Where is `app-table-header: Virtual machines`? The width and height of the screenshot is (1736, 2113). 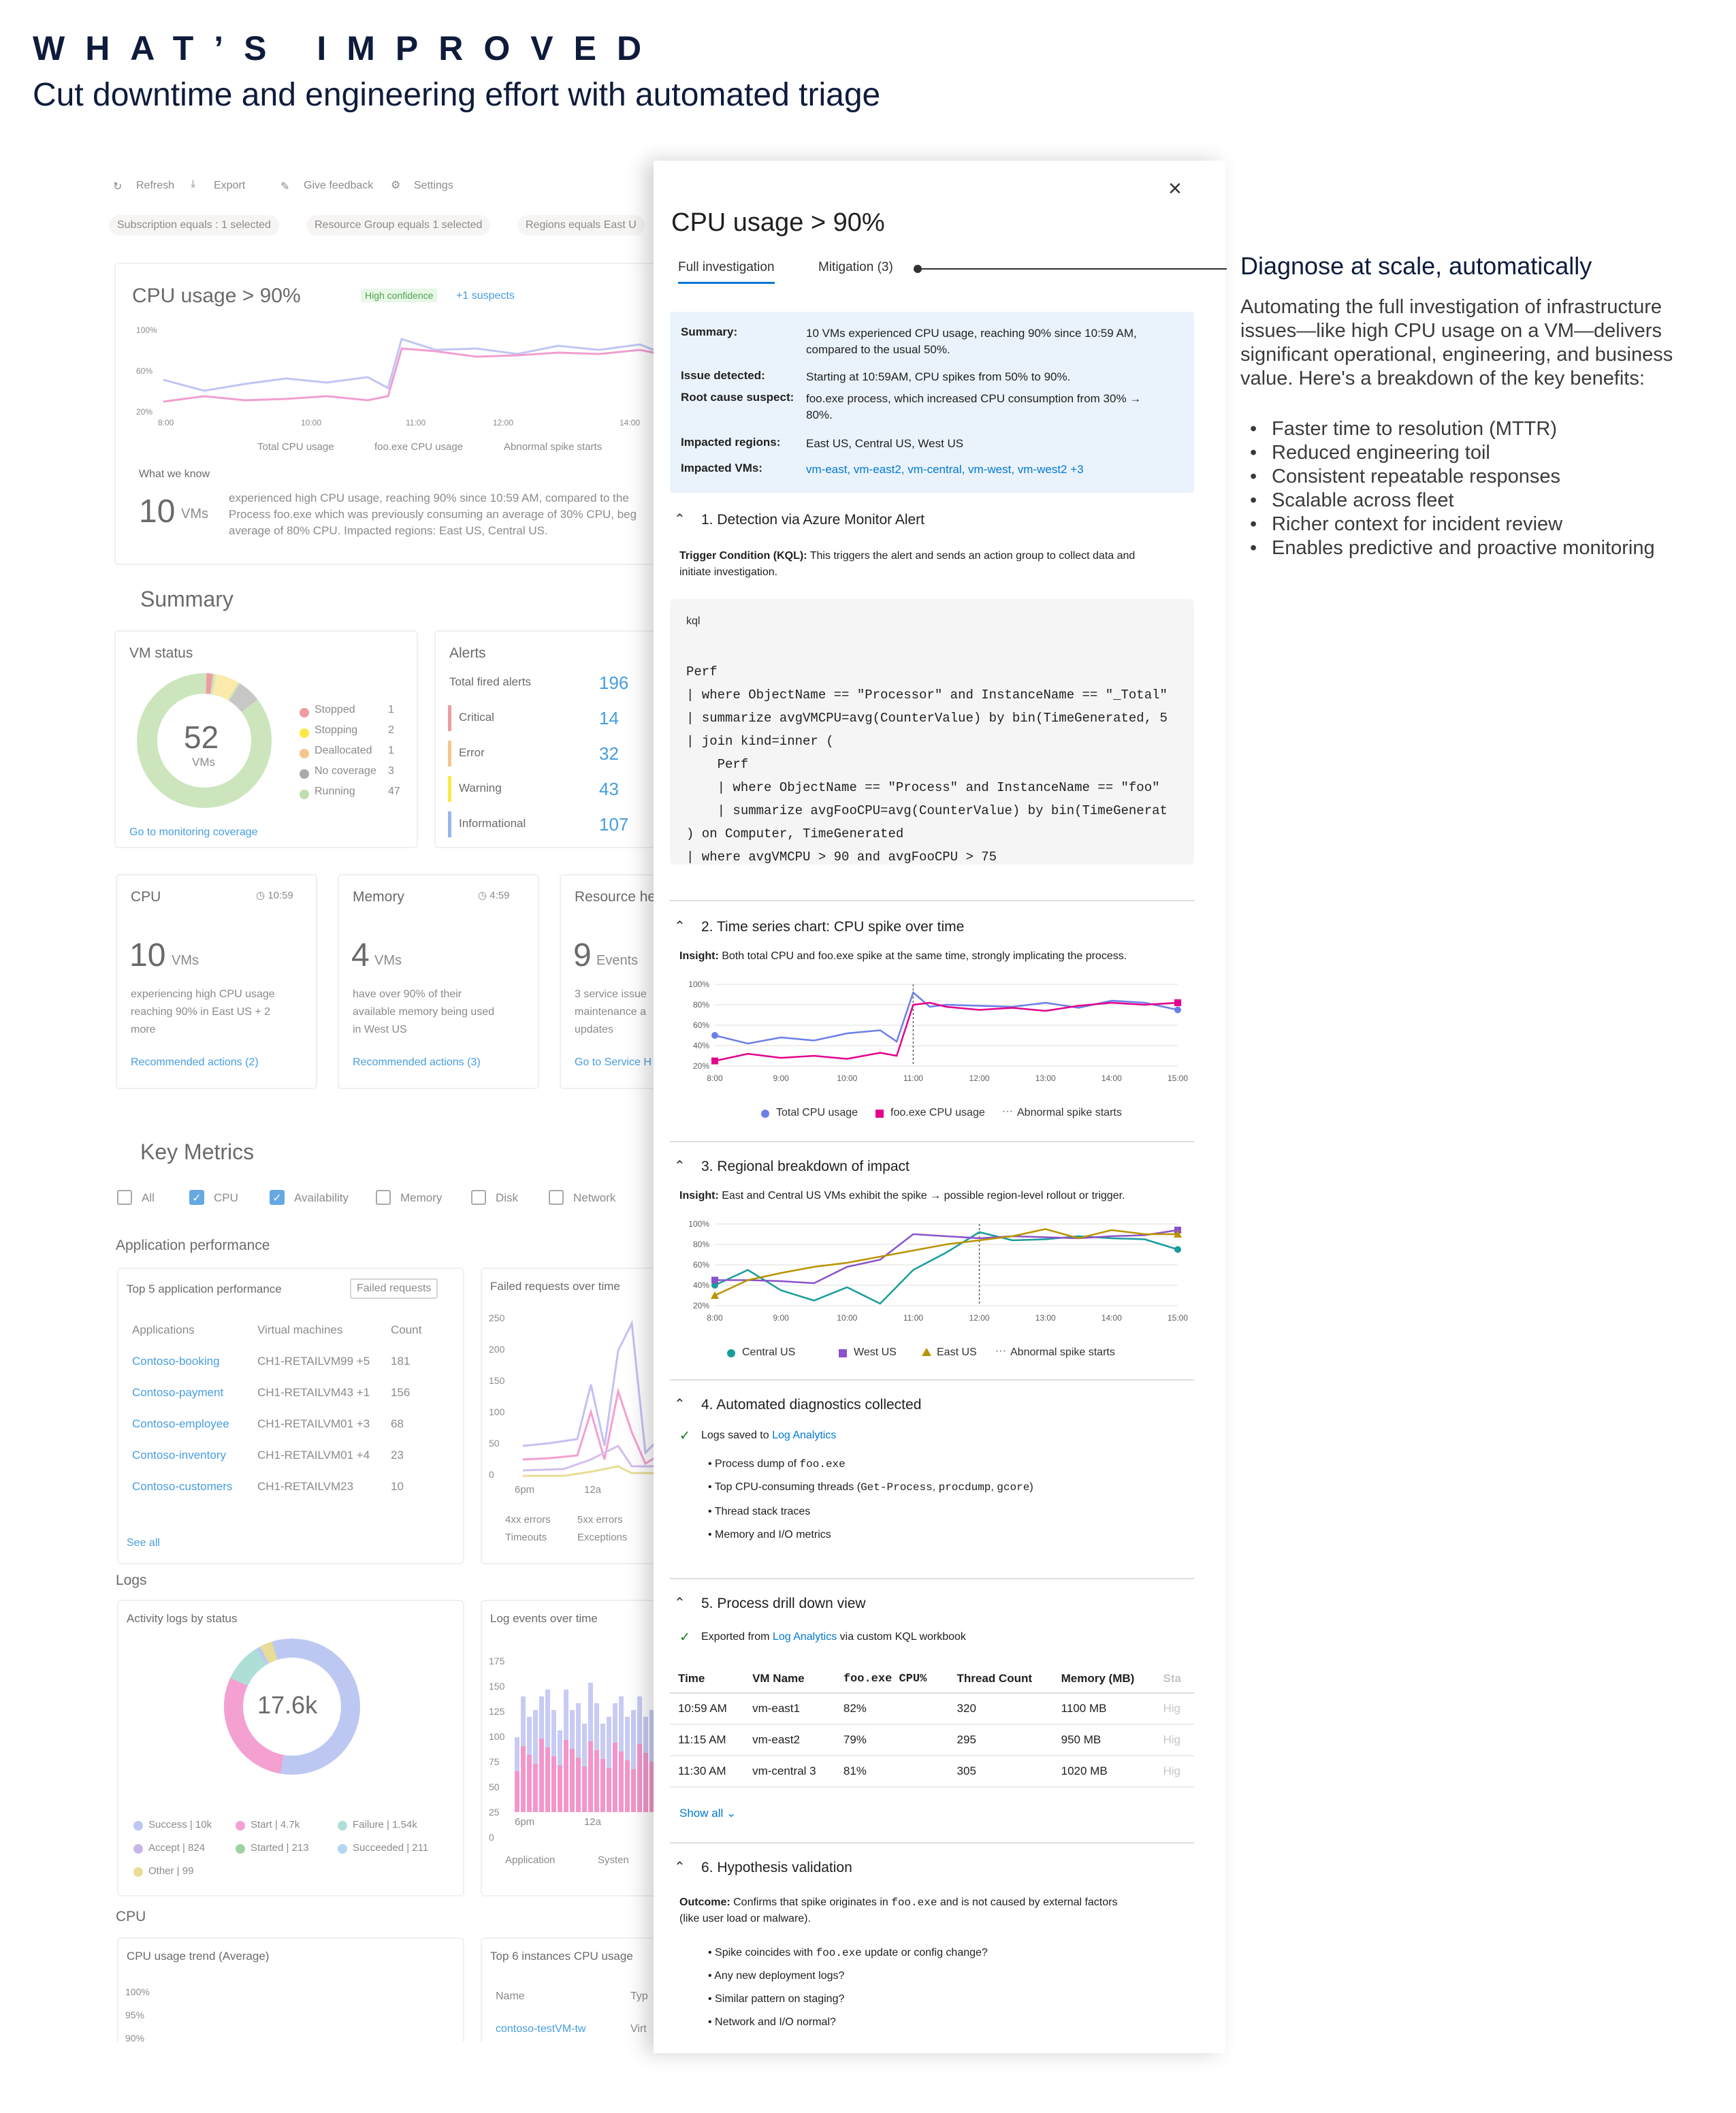 app-table-header: Virtual machines is located at coordinates (300, 1329).